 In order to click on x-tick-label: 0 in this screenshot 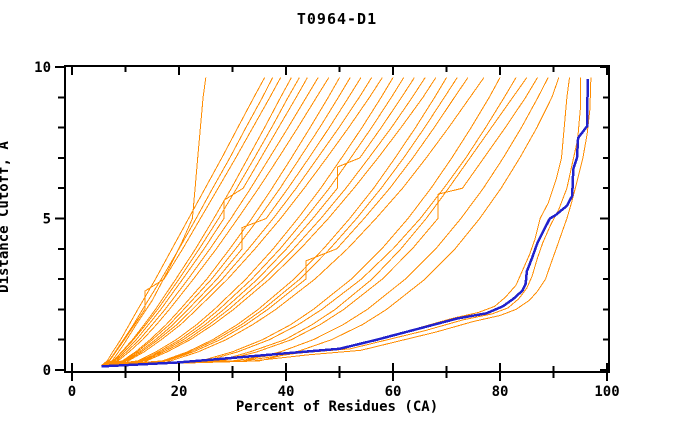, I will do `click(72, 392)`.